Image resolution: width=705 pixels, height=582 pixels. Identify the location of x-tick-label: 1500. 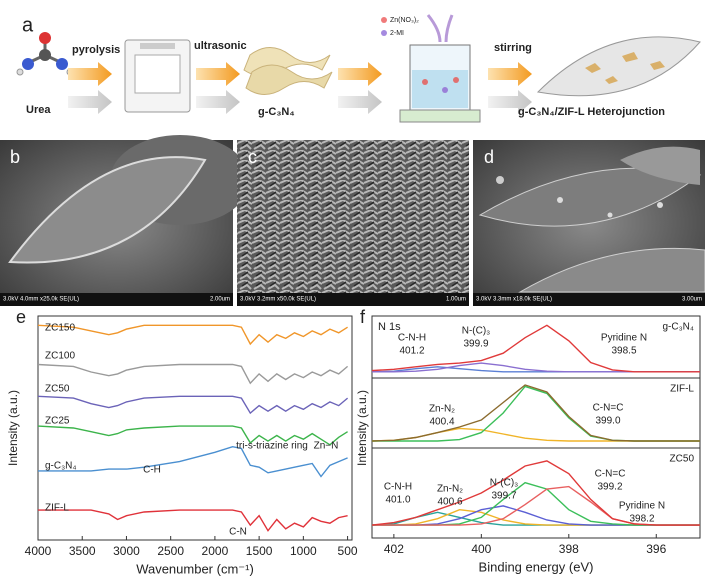
(259, 551).